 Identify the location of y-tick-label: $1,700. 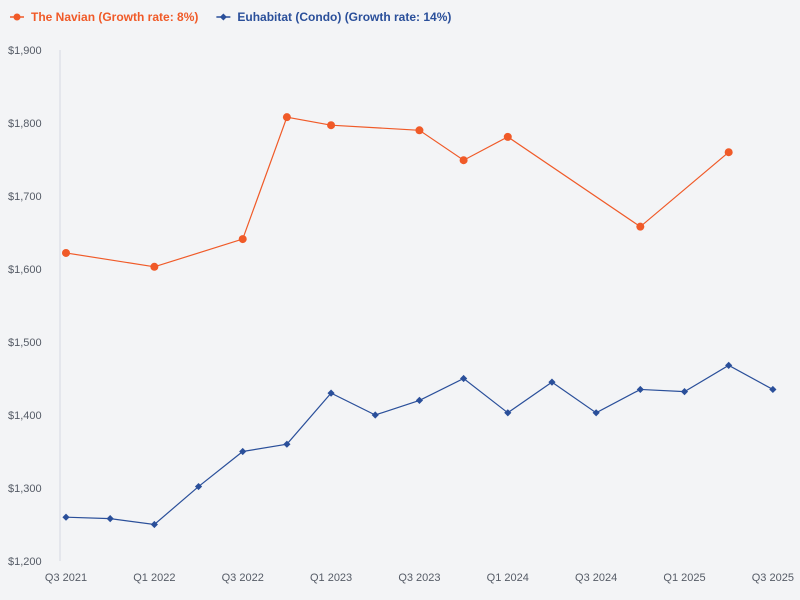
(25, 197).